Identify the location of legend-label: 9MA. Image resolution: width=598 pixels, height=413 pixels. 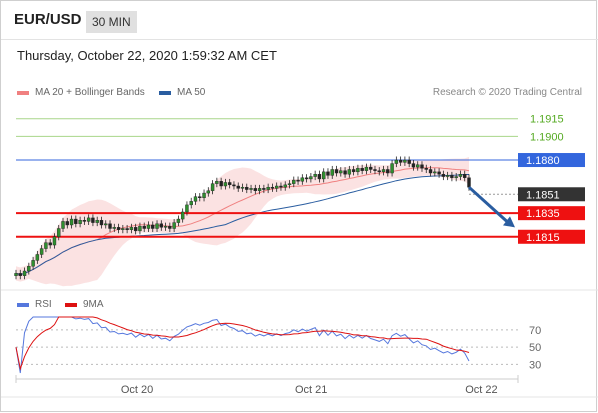
(93, 304).